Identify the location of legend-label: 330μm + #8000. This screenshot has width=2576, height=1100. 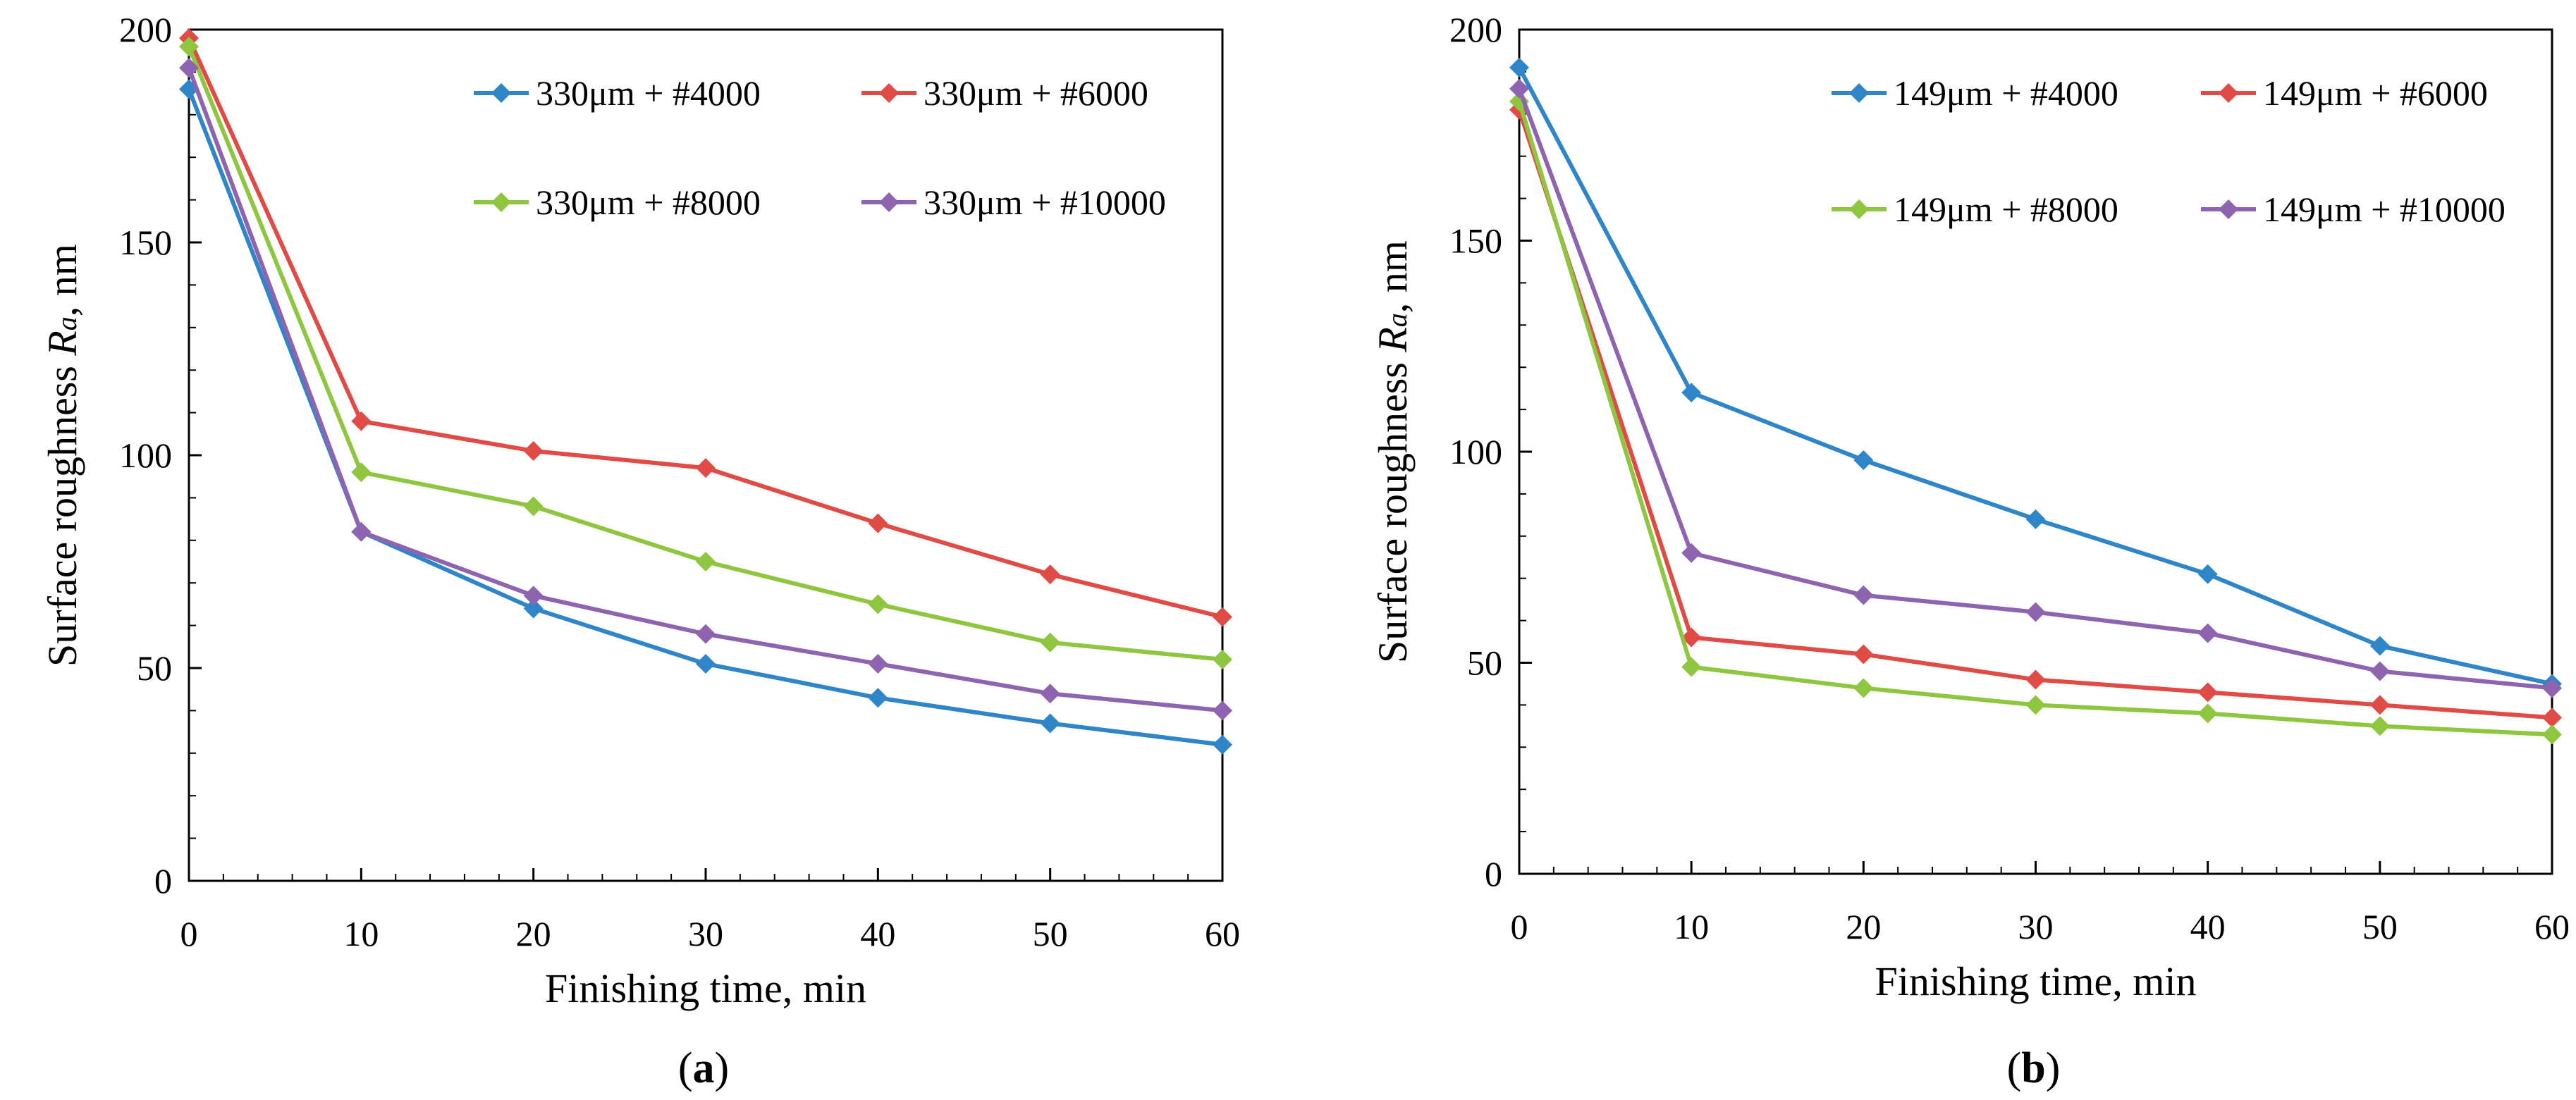
(648, 202).